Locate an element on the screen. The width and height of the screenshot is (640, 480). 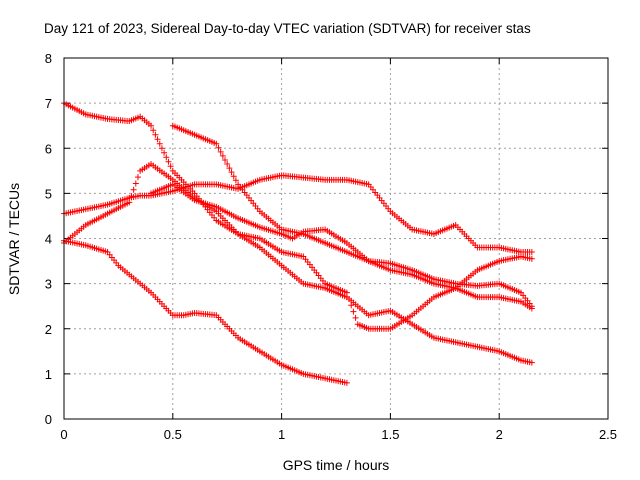
y-tick-label: 2 is located at coordinates (48, 329).